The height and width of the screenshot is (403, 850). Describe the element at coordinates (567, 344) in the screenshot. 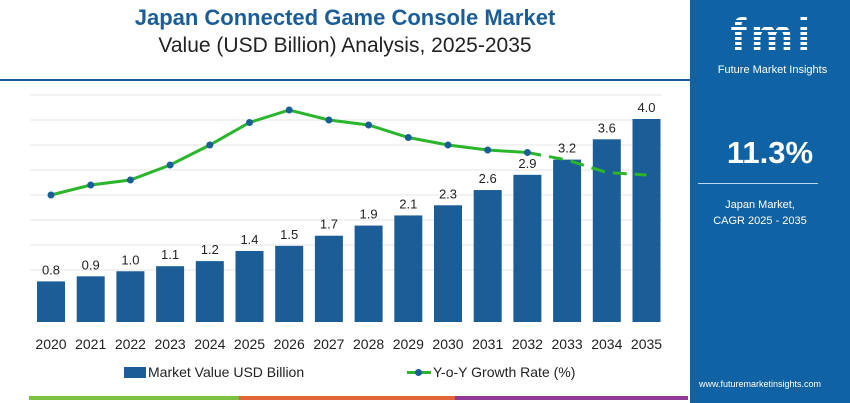

I see `x-tick-label: 2033` at that location.